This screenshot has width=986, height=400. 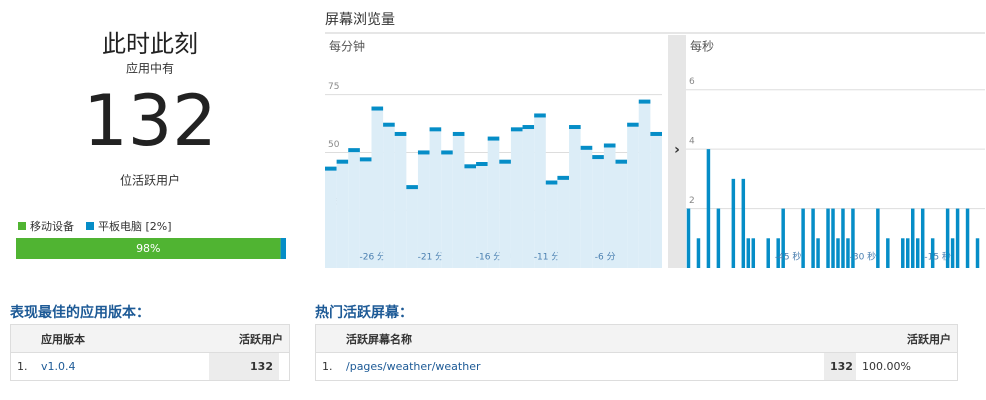 I want to click on table-row: 1. v1.0.4 132, so click(x=150, y=366).